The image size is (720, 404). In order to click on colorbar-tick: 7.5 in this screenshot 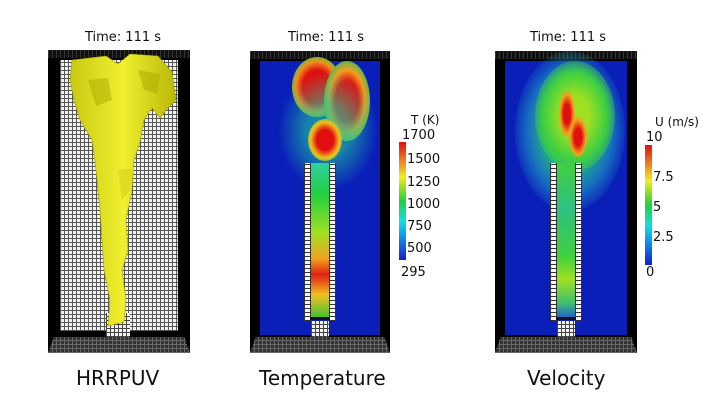, I will do `click(663, 177)`.